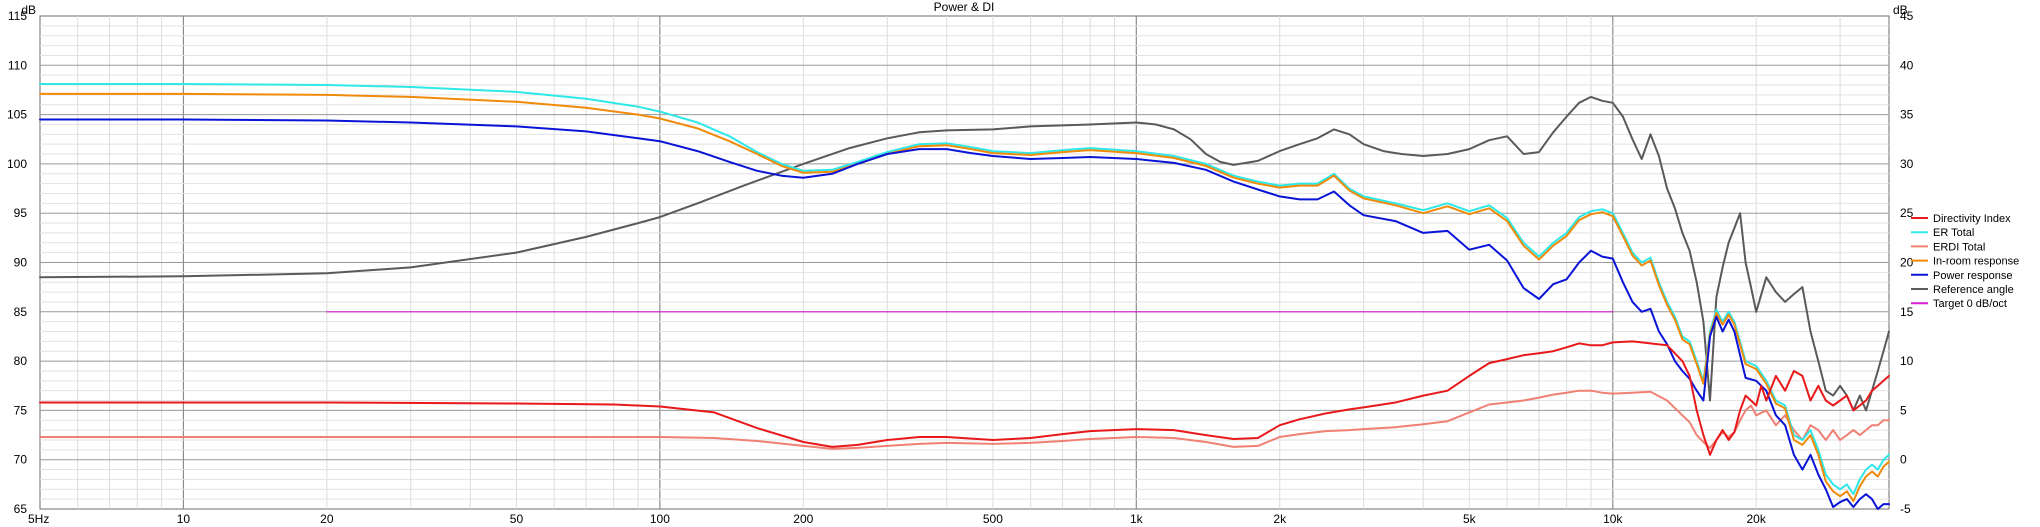  Describe the element at coordinates (1907, 213) in the screenshot. I see `y-tick-label-right: 25` at that location.